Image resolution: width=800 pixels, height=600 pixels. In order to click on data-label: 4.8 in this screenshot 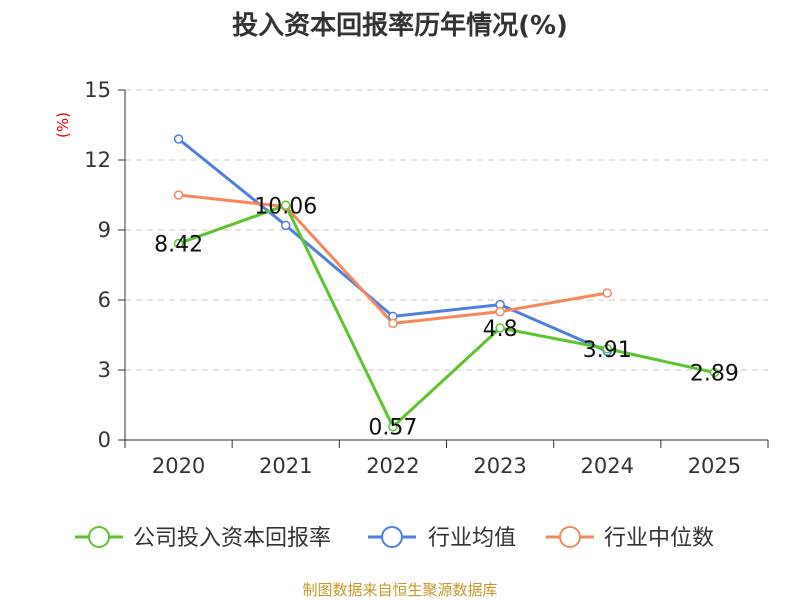, I will do `click(500, 329)`.